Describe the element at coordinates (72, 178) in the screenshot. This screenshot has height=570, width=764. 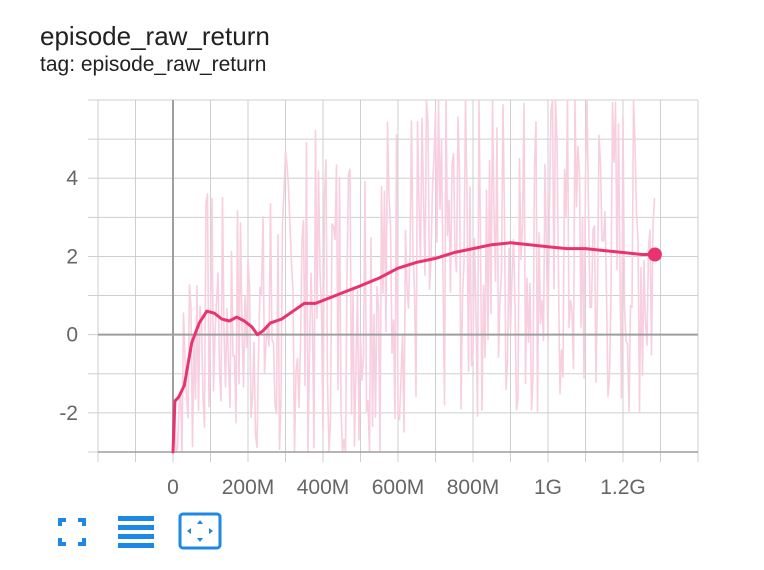
I see `y-tick-label: 4` at that location.